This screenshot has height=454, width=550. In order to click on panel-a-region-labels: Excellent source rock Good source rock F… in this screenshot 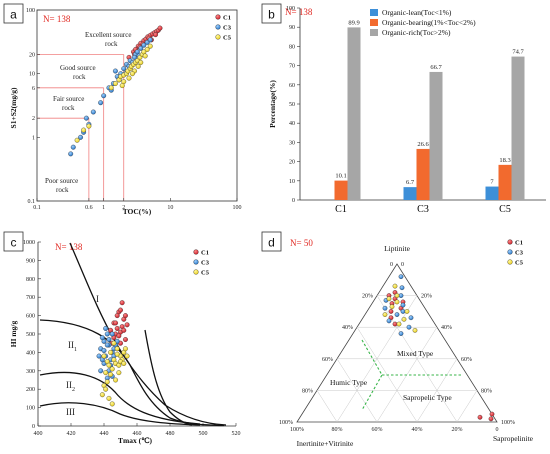, I will do `click(88, 112)`.